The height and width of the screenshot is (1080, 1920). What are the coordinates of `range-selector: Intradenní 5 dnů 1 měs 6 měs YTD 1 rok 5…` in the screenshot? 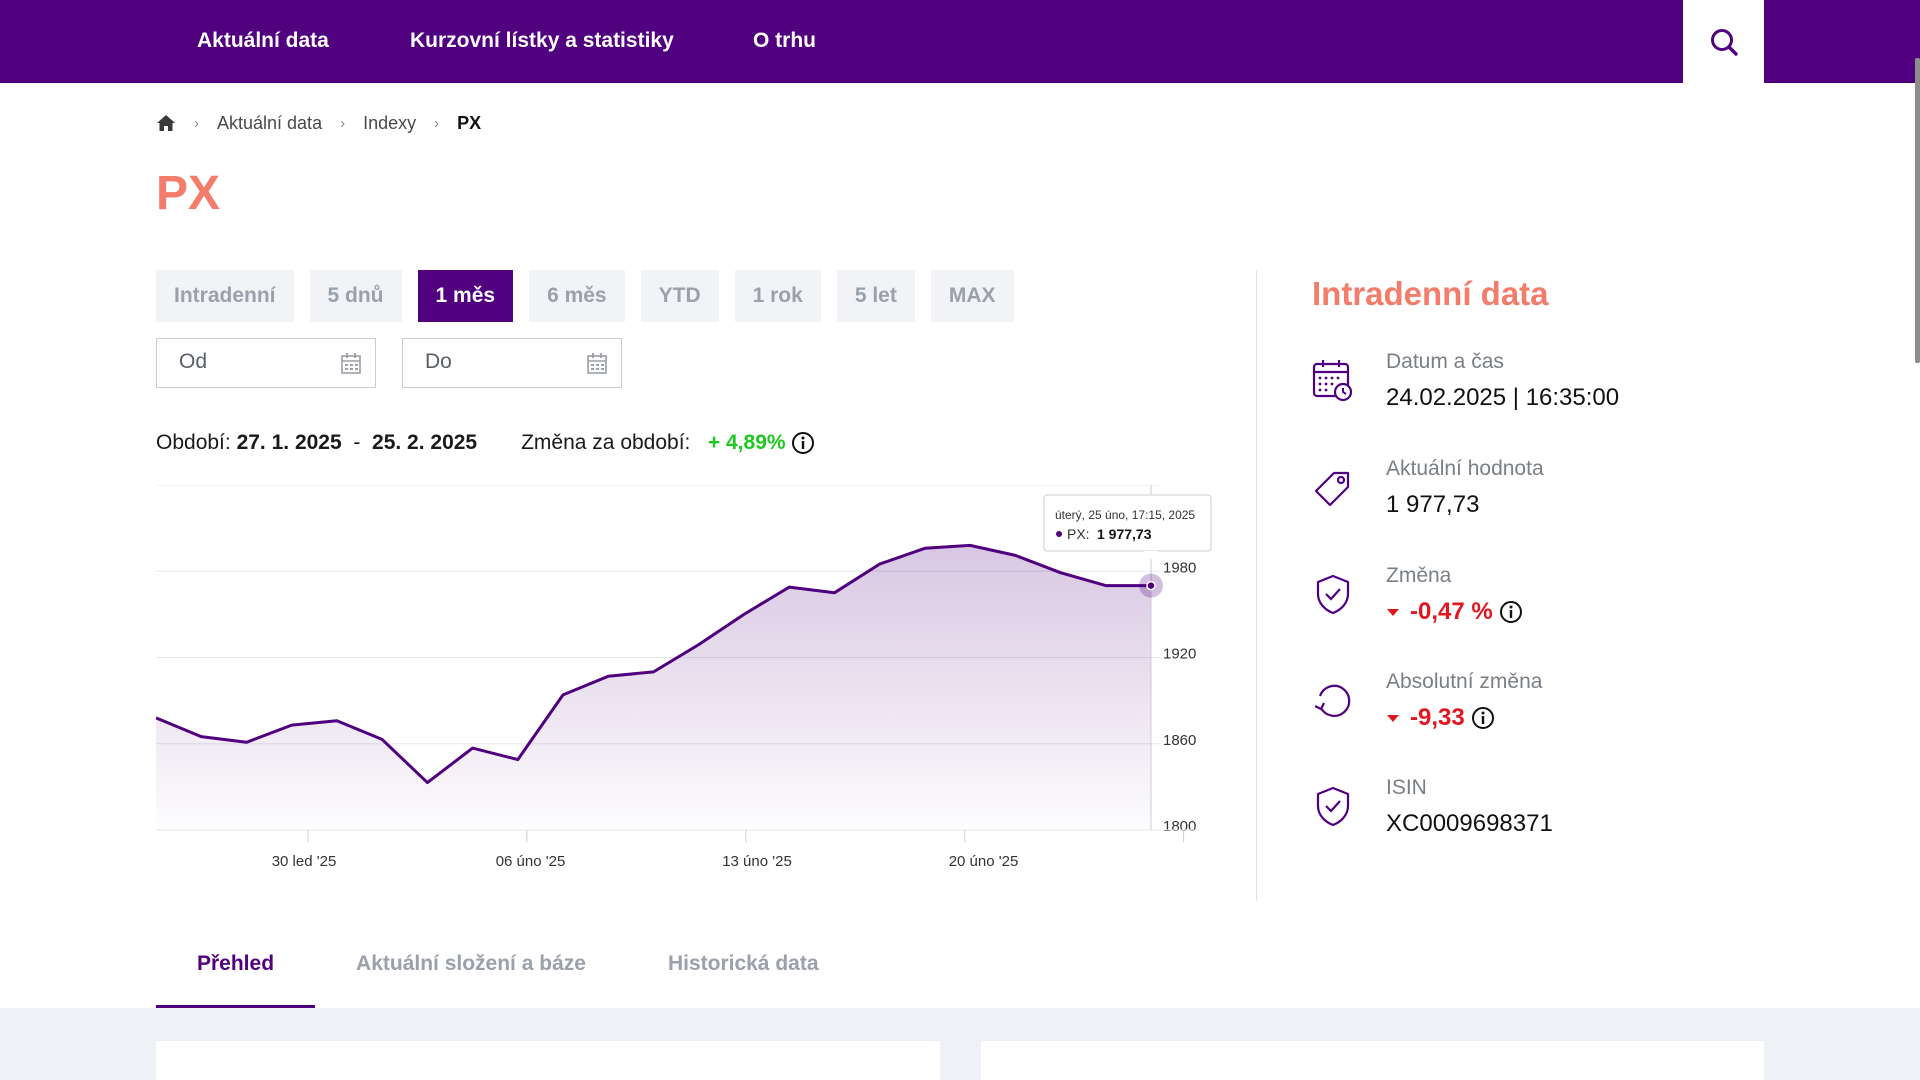 It's located at (585, 296).